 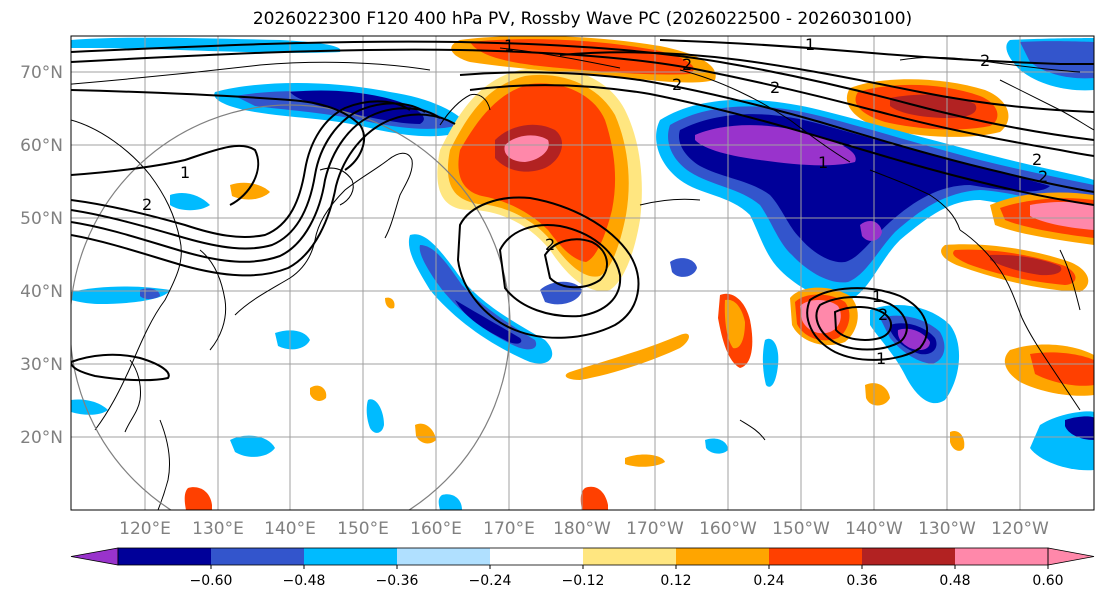 I want to click on colorbar-tick-label: 0.36, so click(x=861, y=581).